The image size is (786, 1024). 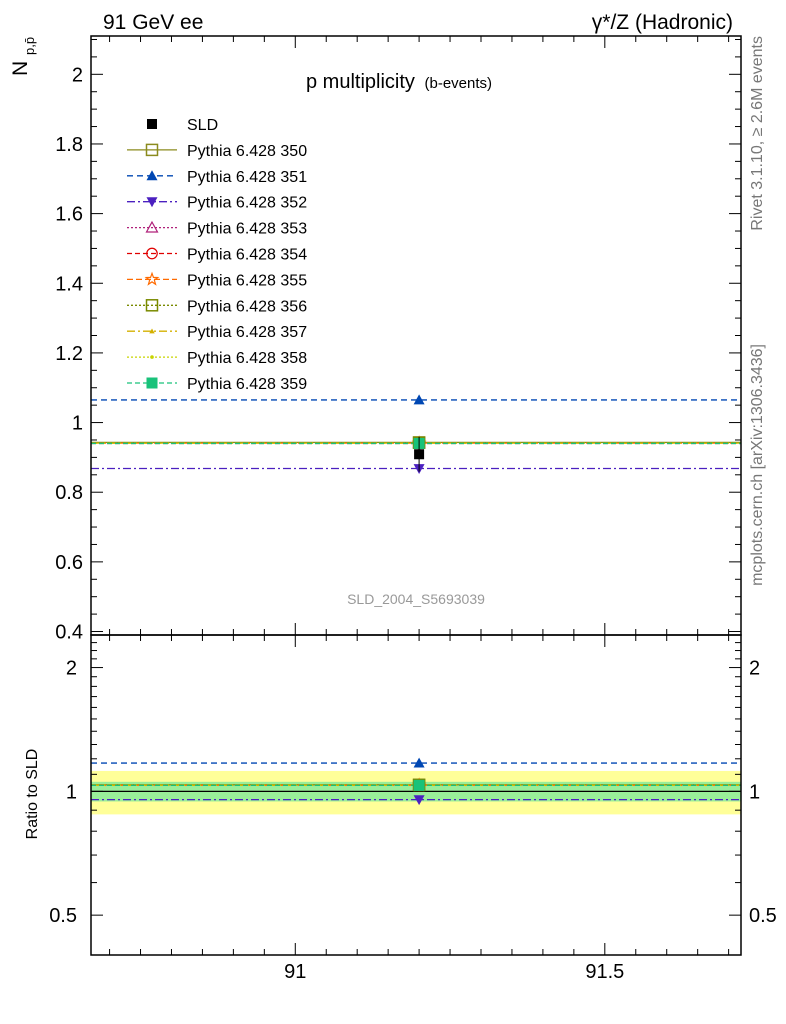 What do you see at coordinates (29, 46) in the screenshot?
I see `y-axis-label-sub: p,p̄` at bounding box center [29, 46].